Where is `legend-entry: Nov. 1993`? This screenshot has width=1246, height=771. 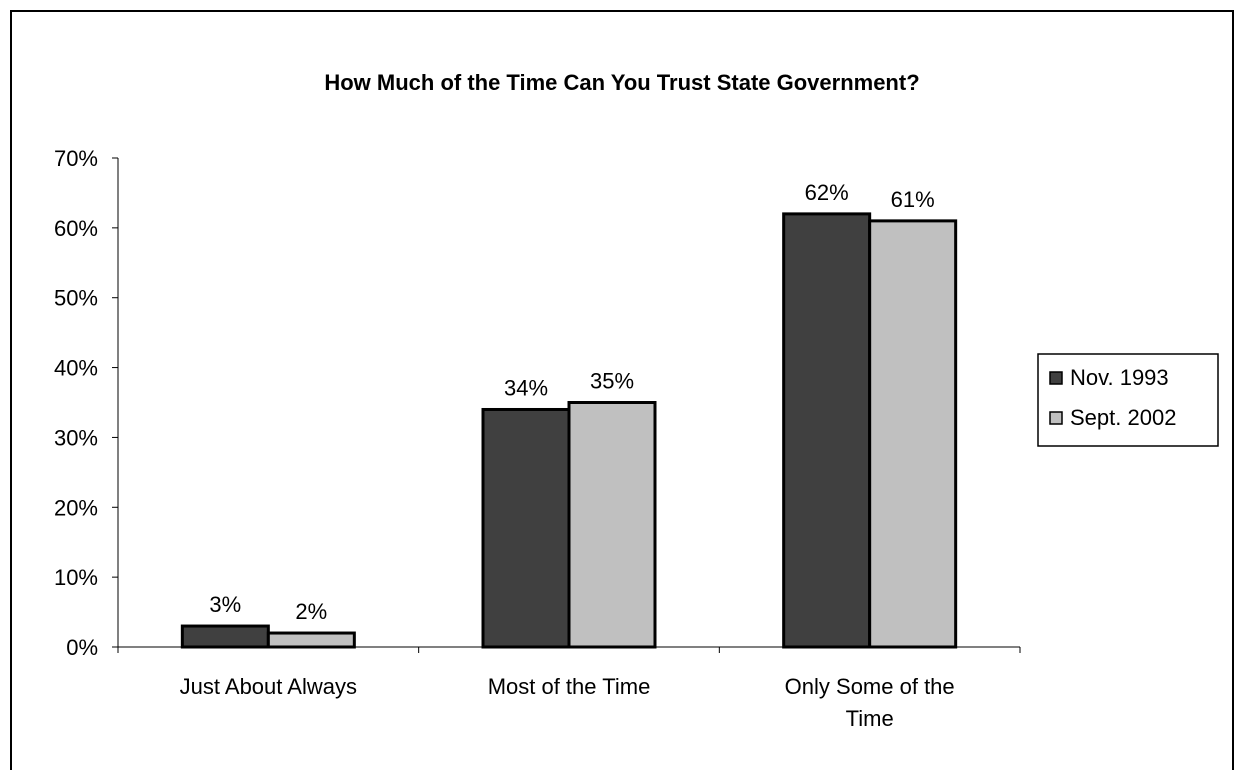
legend-entry: Nov. 1993 is located at coordinates (1119, 377).